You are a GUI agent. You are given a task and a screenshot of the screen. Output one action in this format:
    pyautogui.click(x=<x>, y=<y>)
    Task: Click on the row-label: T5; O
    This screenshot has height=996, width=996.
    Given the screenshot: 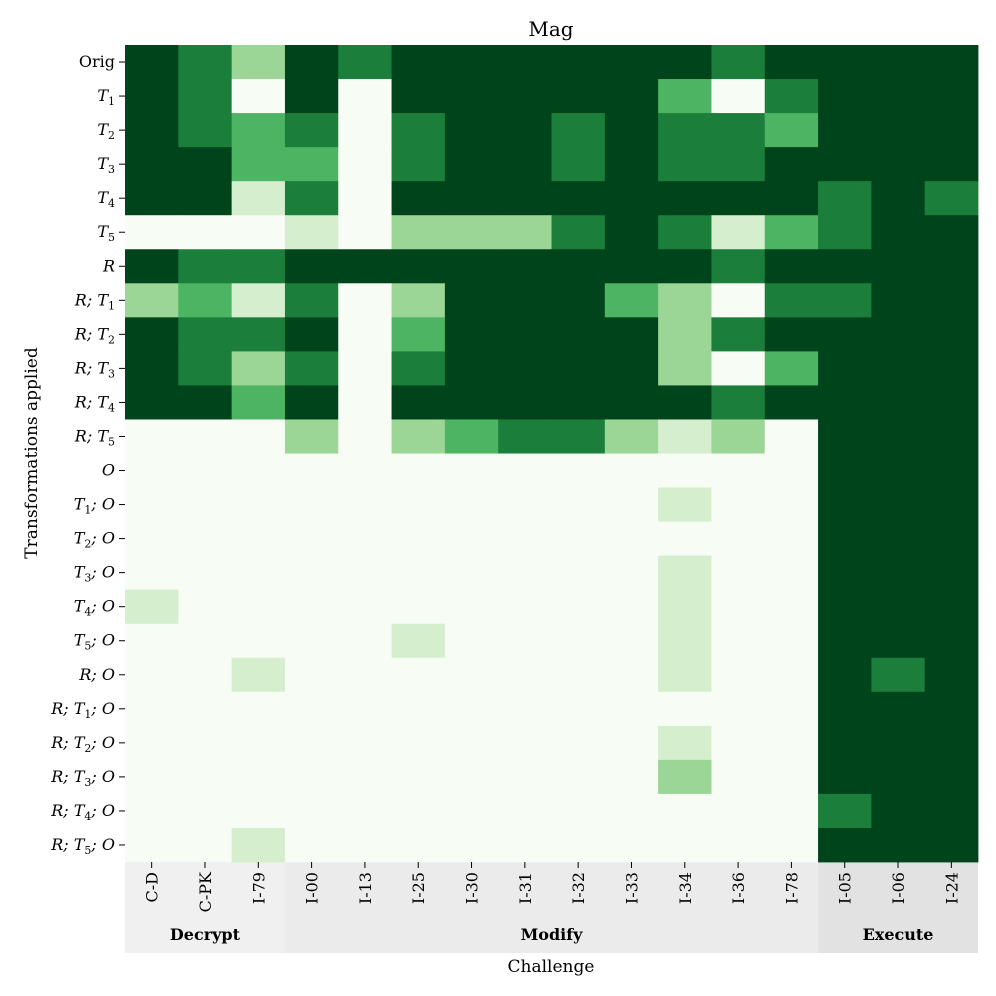 What is the action you would take?
    pyautogui.click(x=94, y=642)
    